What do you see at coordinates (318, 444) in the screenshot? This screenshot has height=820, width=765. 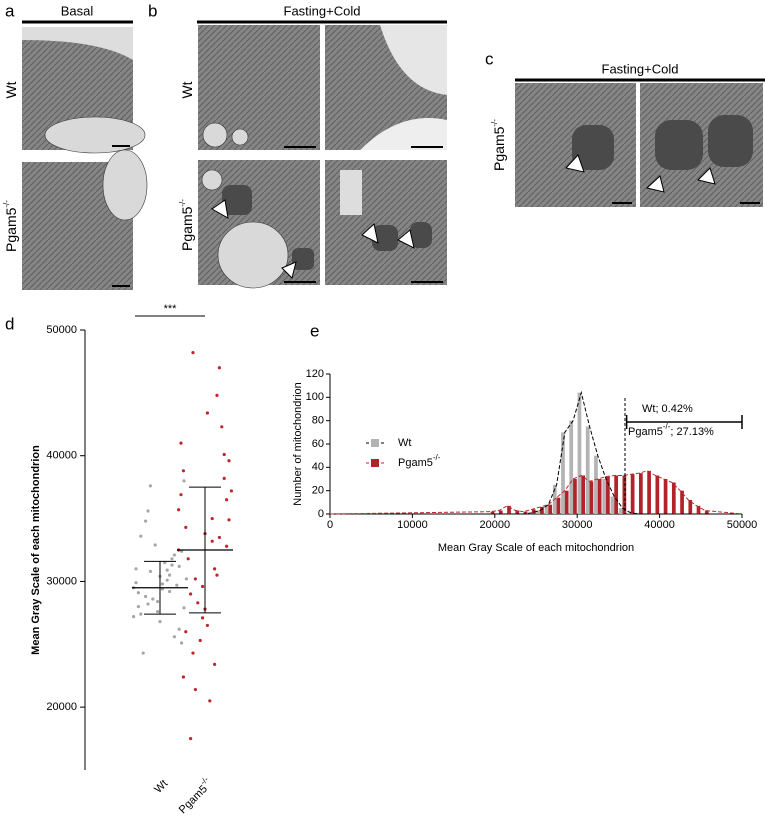 I see `y-tick-label: 60` at bounding box center [318, 444].